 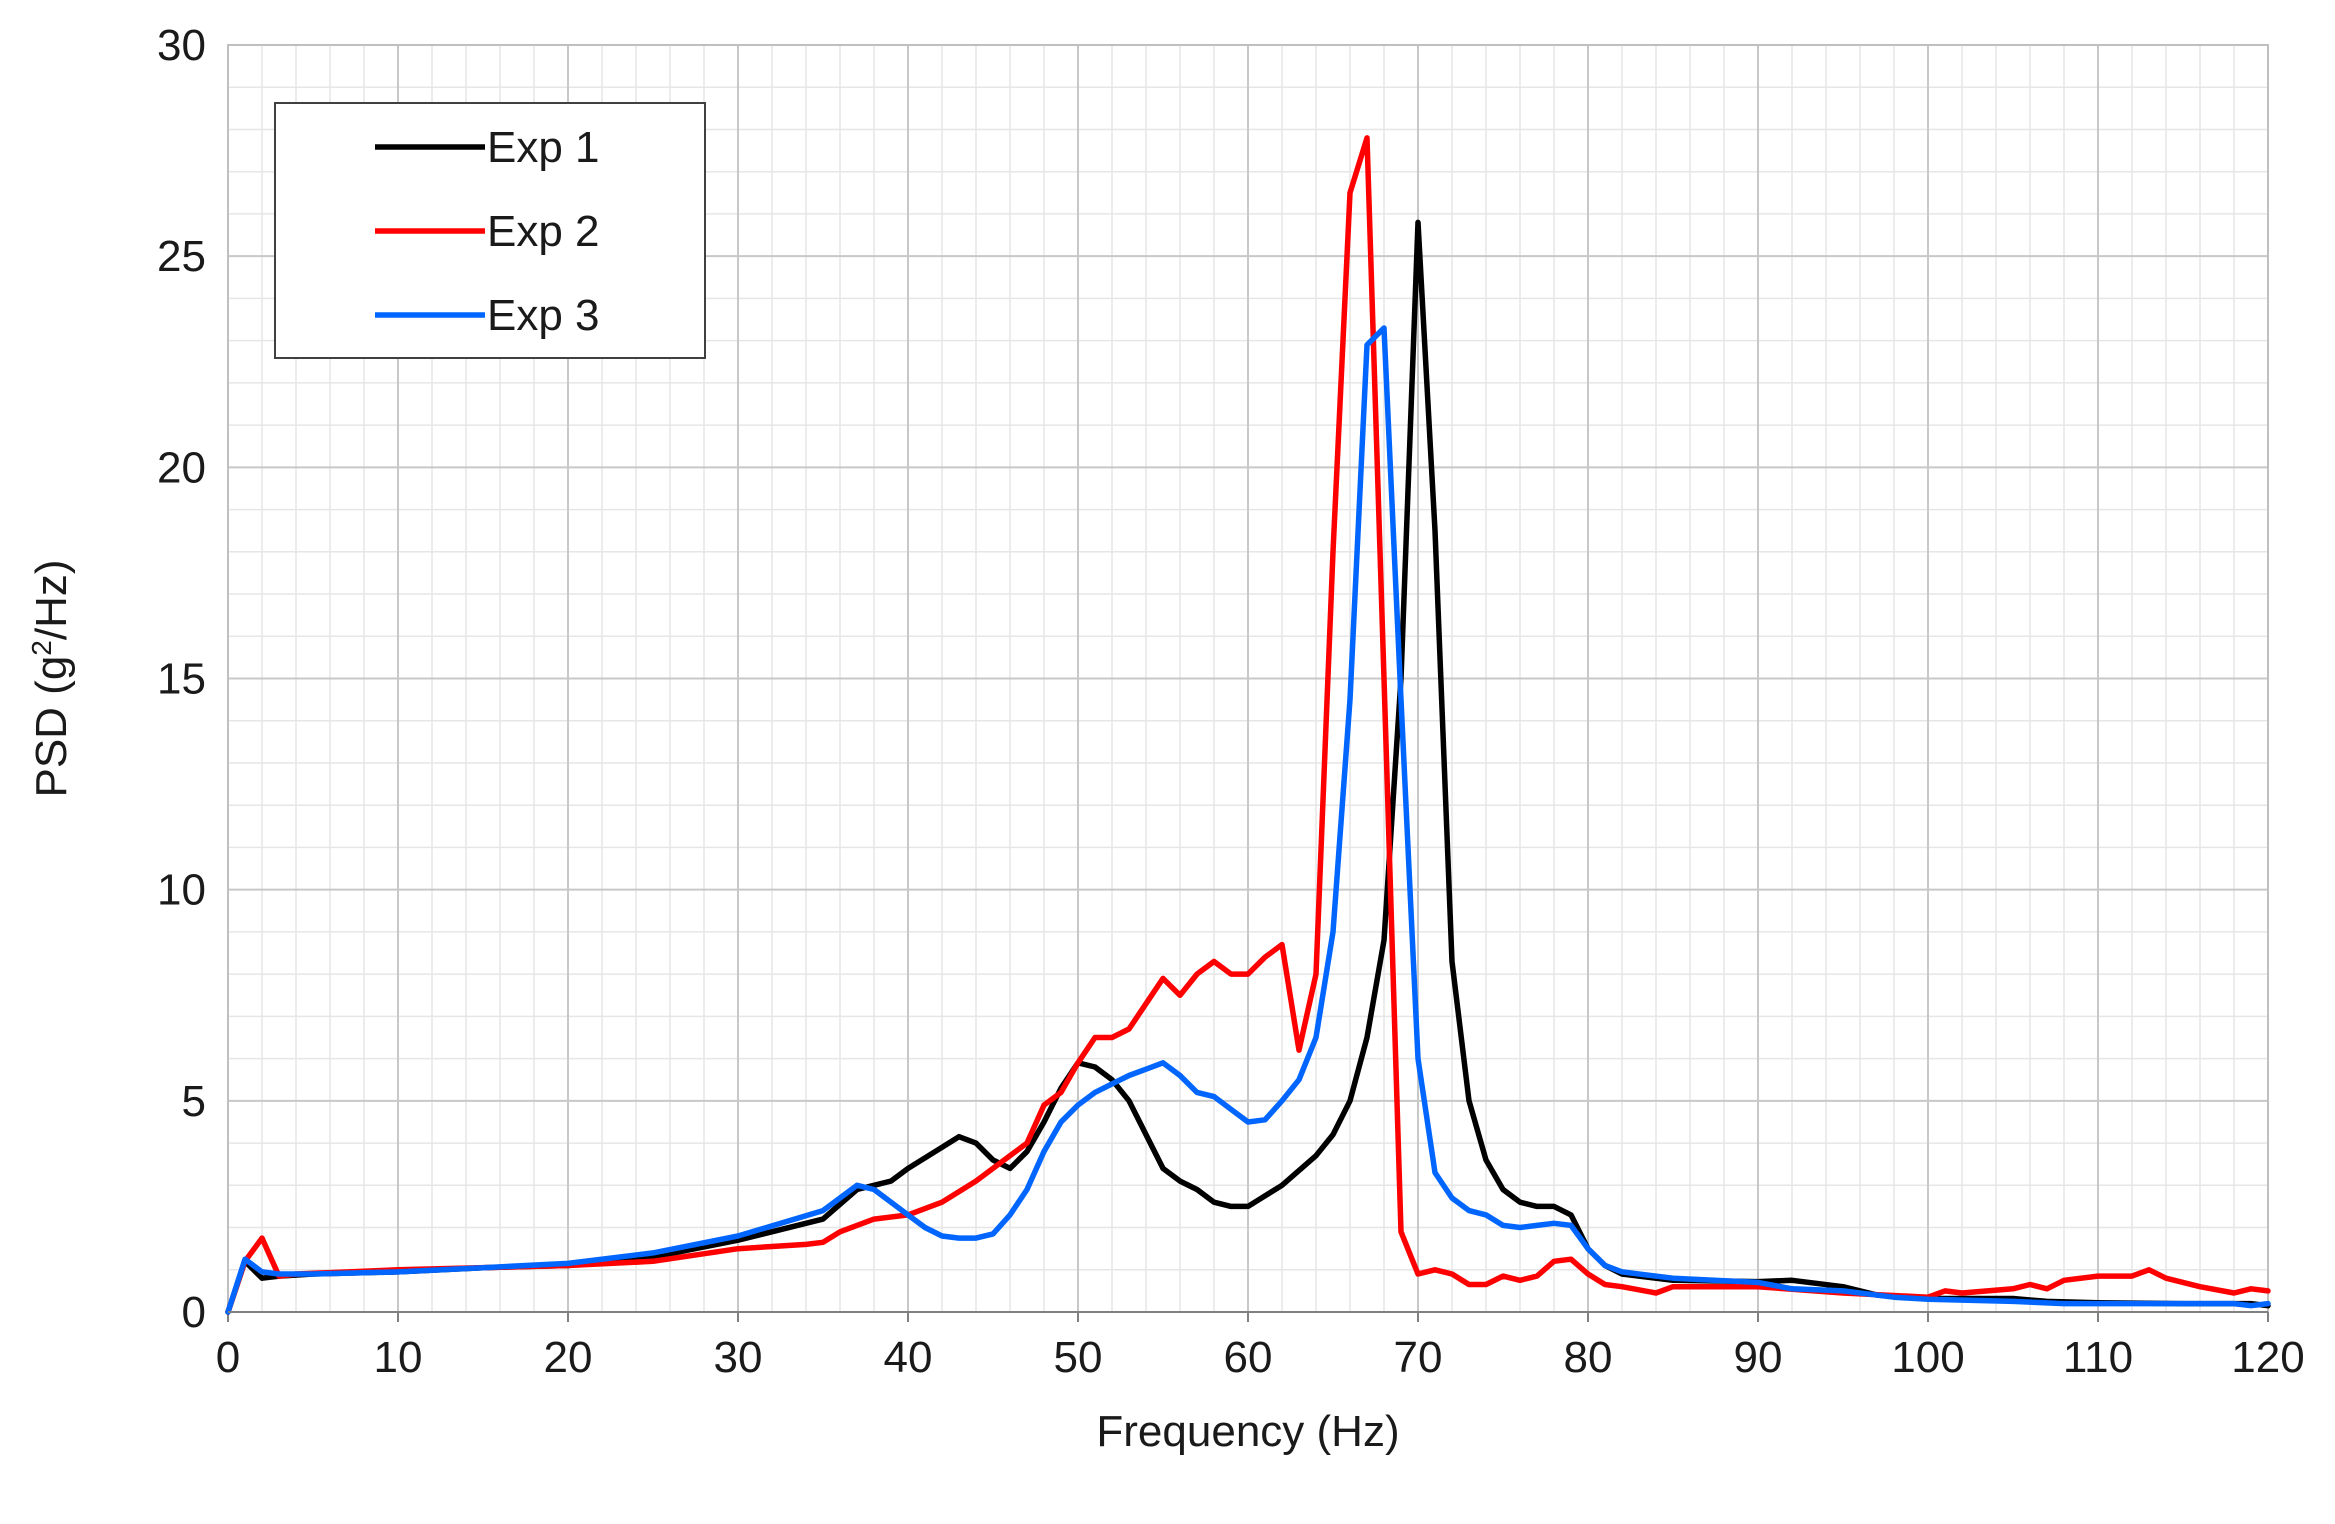 I want to click on y-axis-title-suffix: /Hz), so click(x=51, y=599).